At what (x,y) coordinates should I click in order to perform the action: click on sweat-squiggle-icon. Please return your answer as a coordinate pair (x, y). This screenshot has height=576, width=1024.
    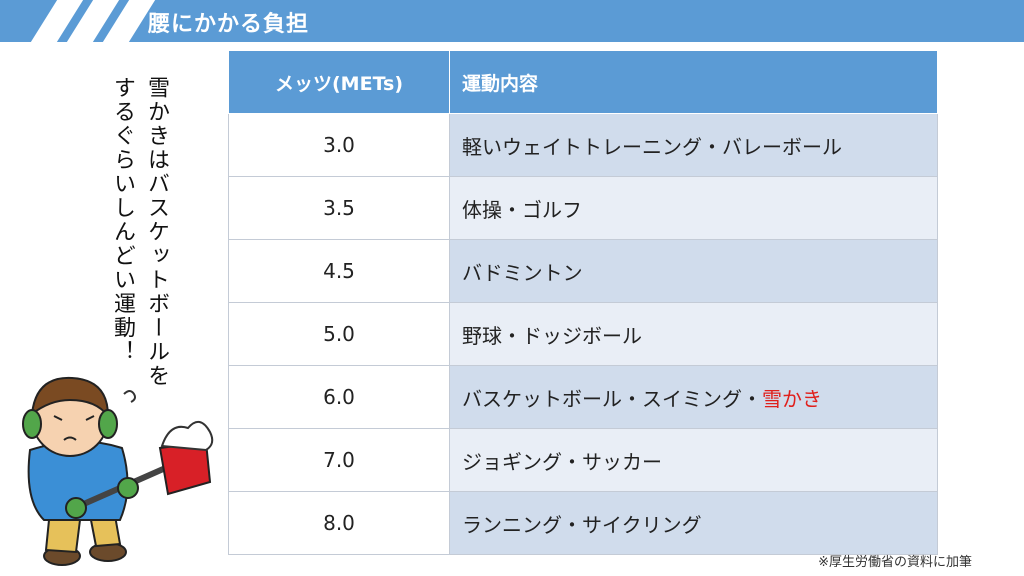
    Looking at the image, I should click on (129, 396).